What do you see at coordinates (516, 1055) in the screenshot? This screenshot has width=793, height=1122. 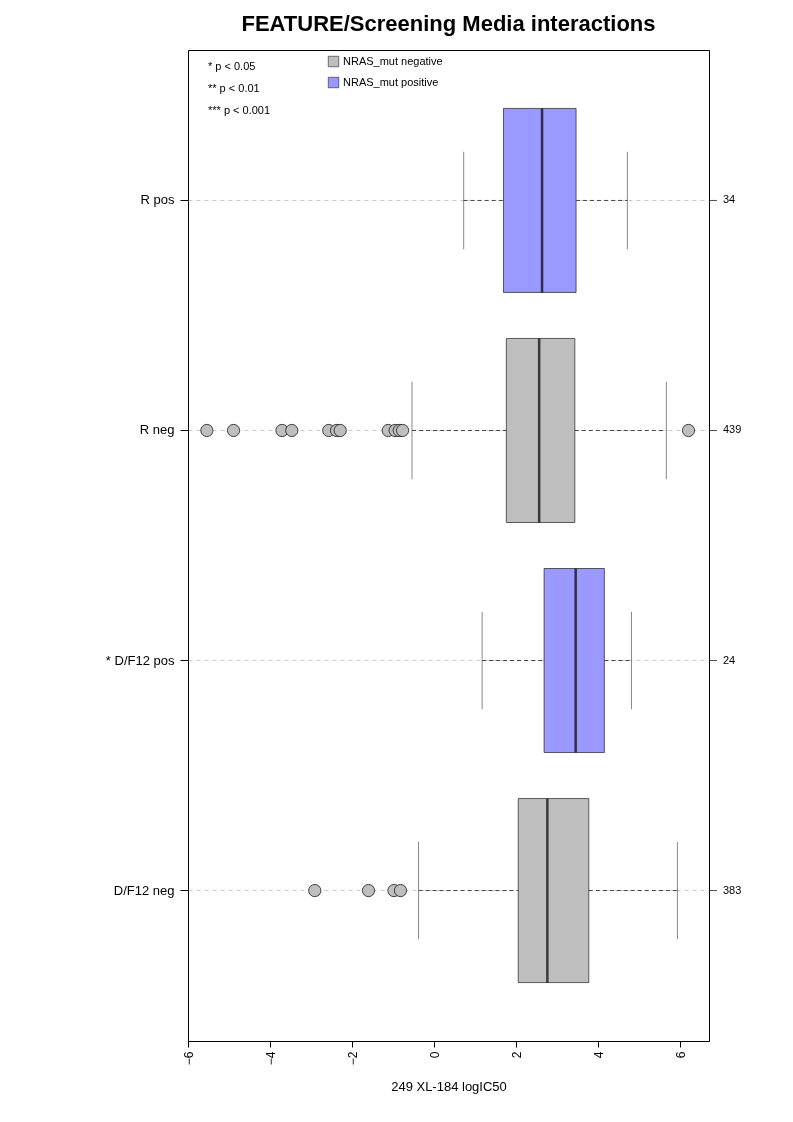 I see `x-tick-label: 2` at bounding box center [516, 1055].